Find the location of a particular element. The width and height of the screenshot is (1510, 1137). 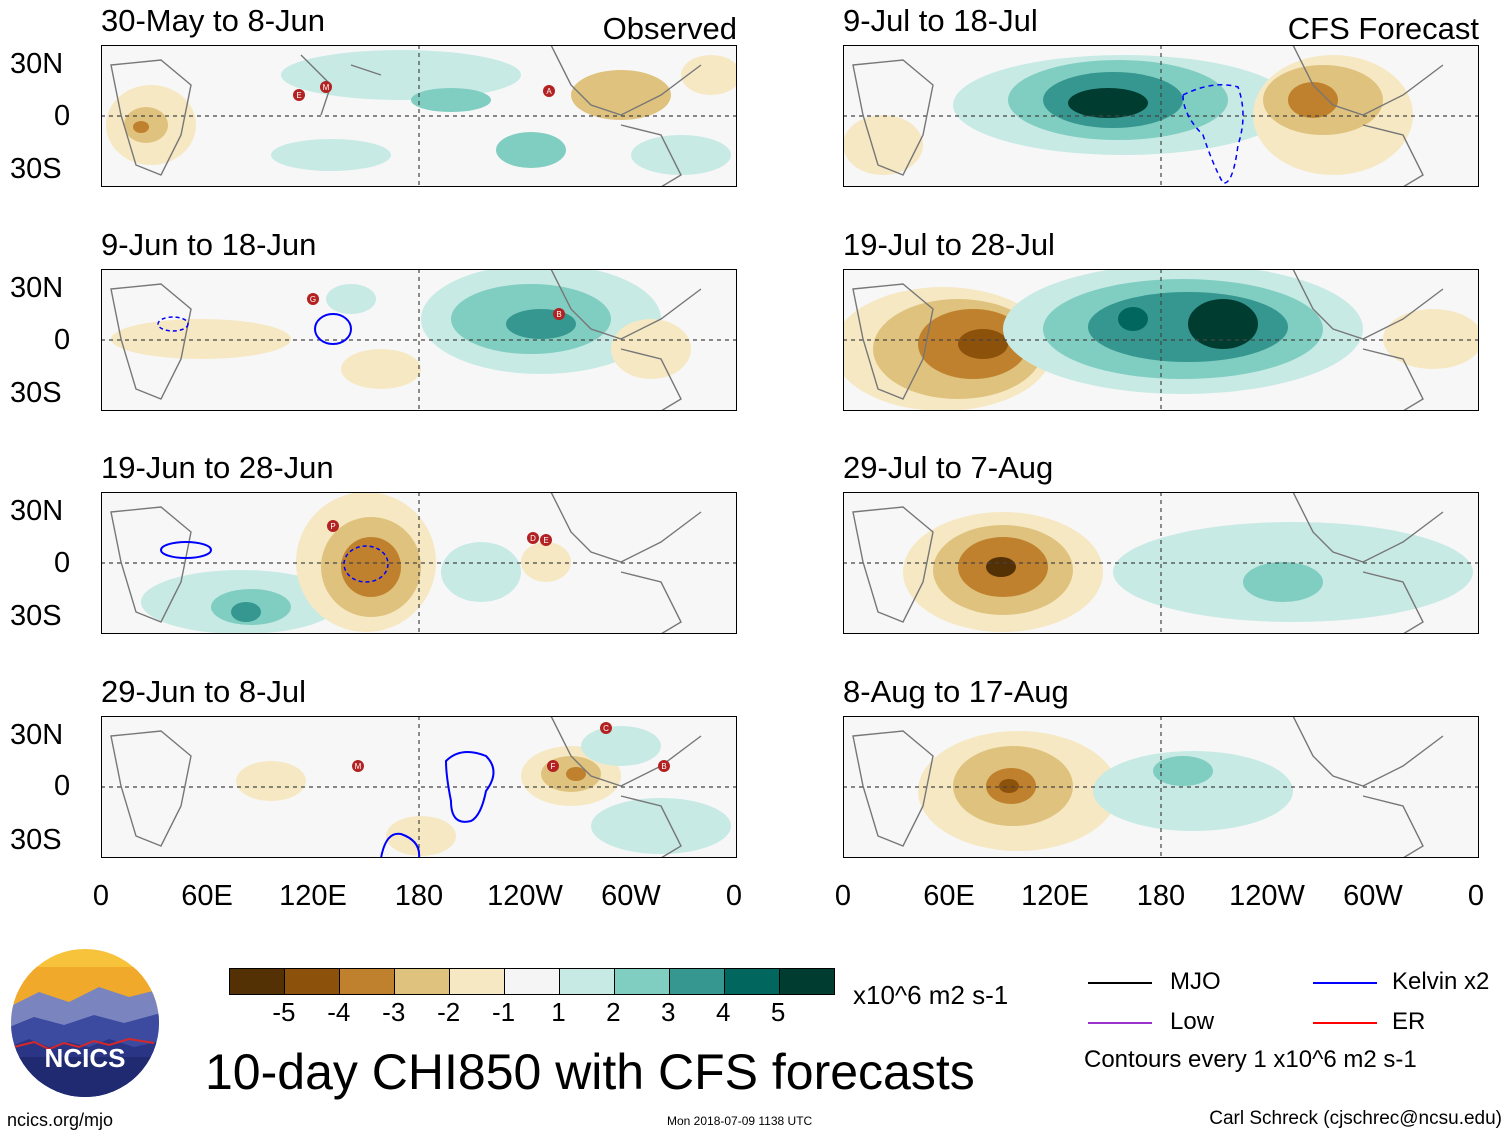

forecast-label: CFS Forecast is located at coordinates (1383, 28).